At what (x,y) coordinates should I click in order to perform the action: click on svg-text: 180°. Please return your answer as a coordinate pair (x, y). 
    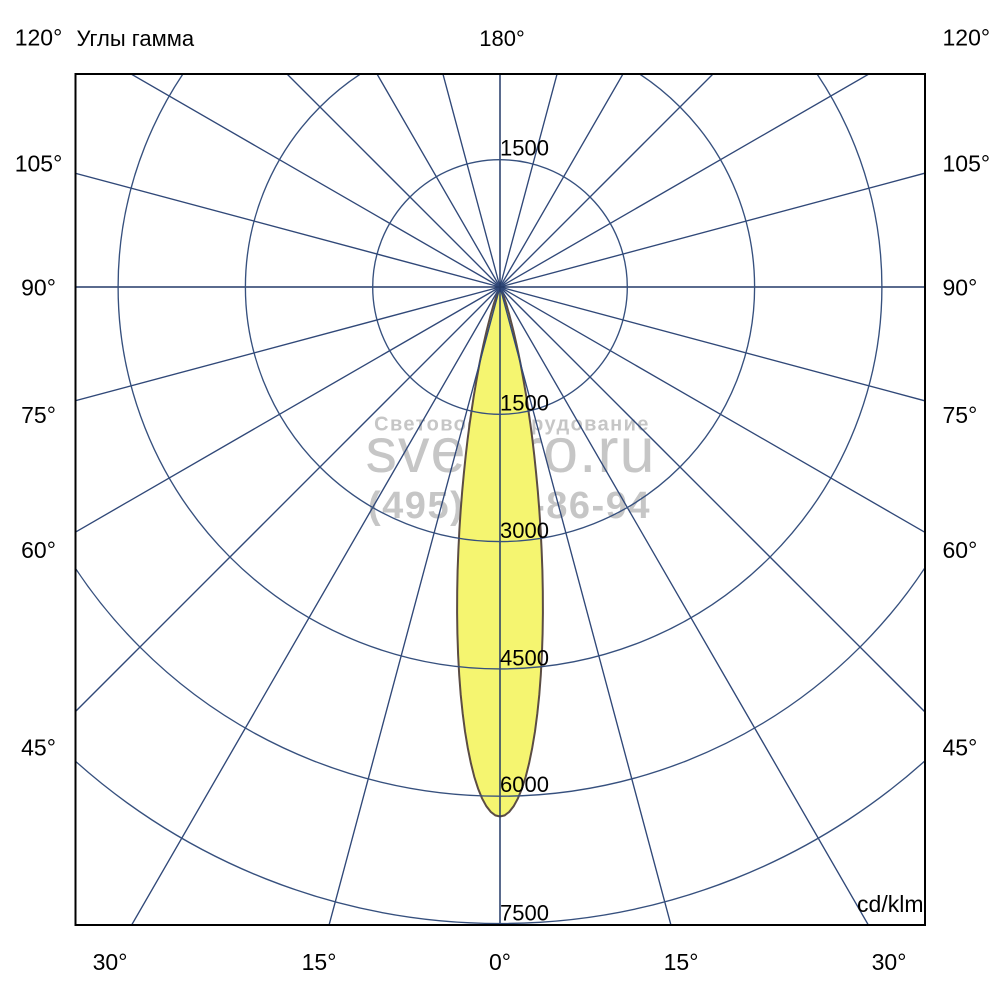
    Looking at the image, I should click on (502, 38).